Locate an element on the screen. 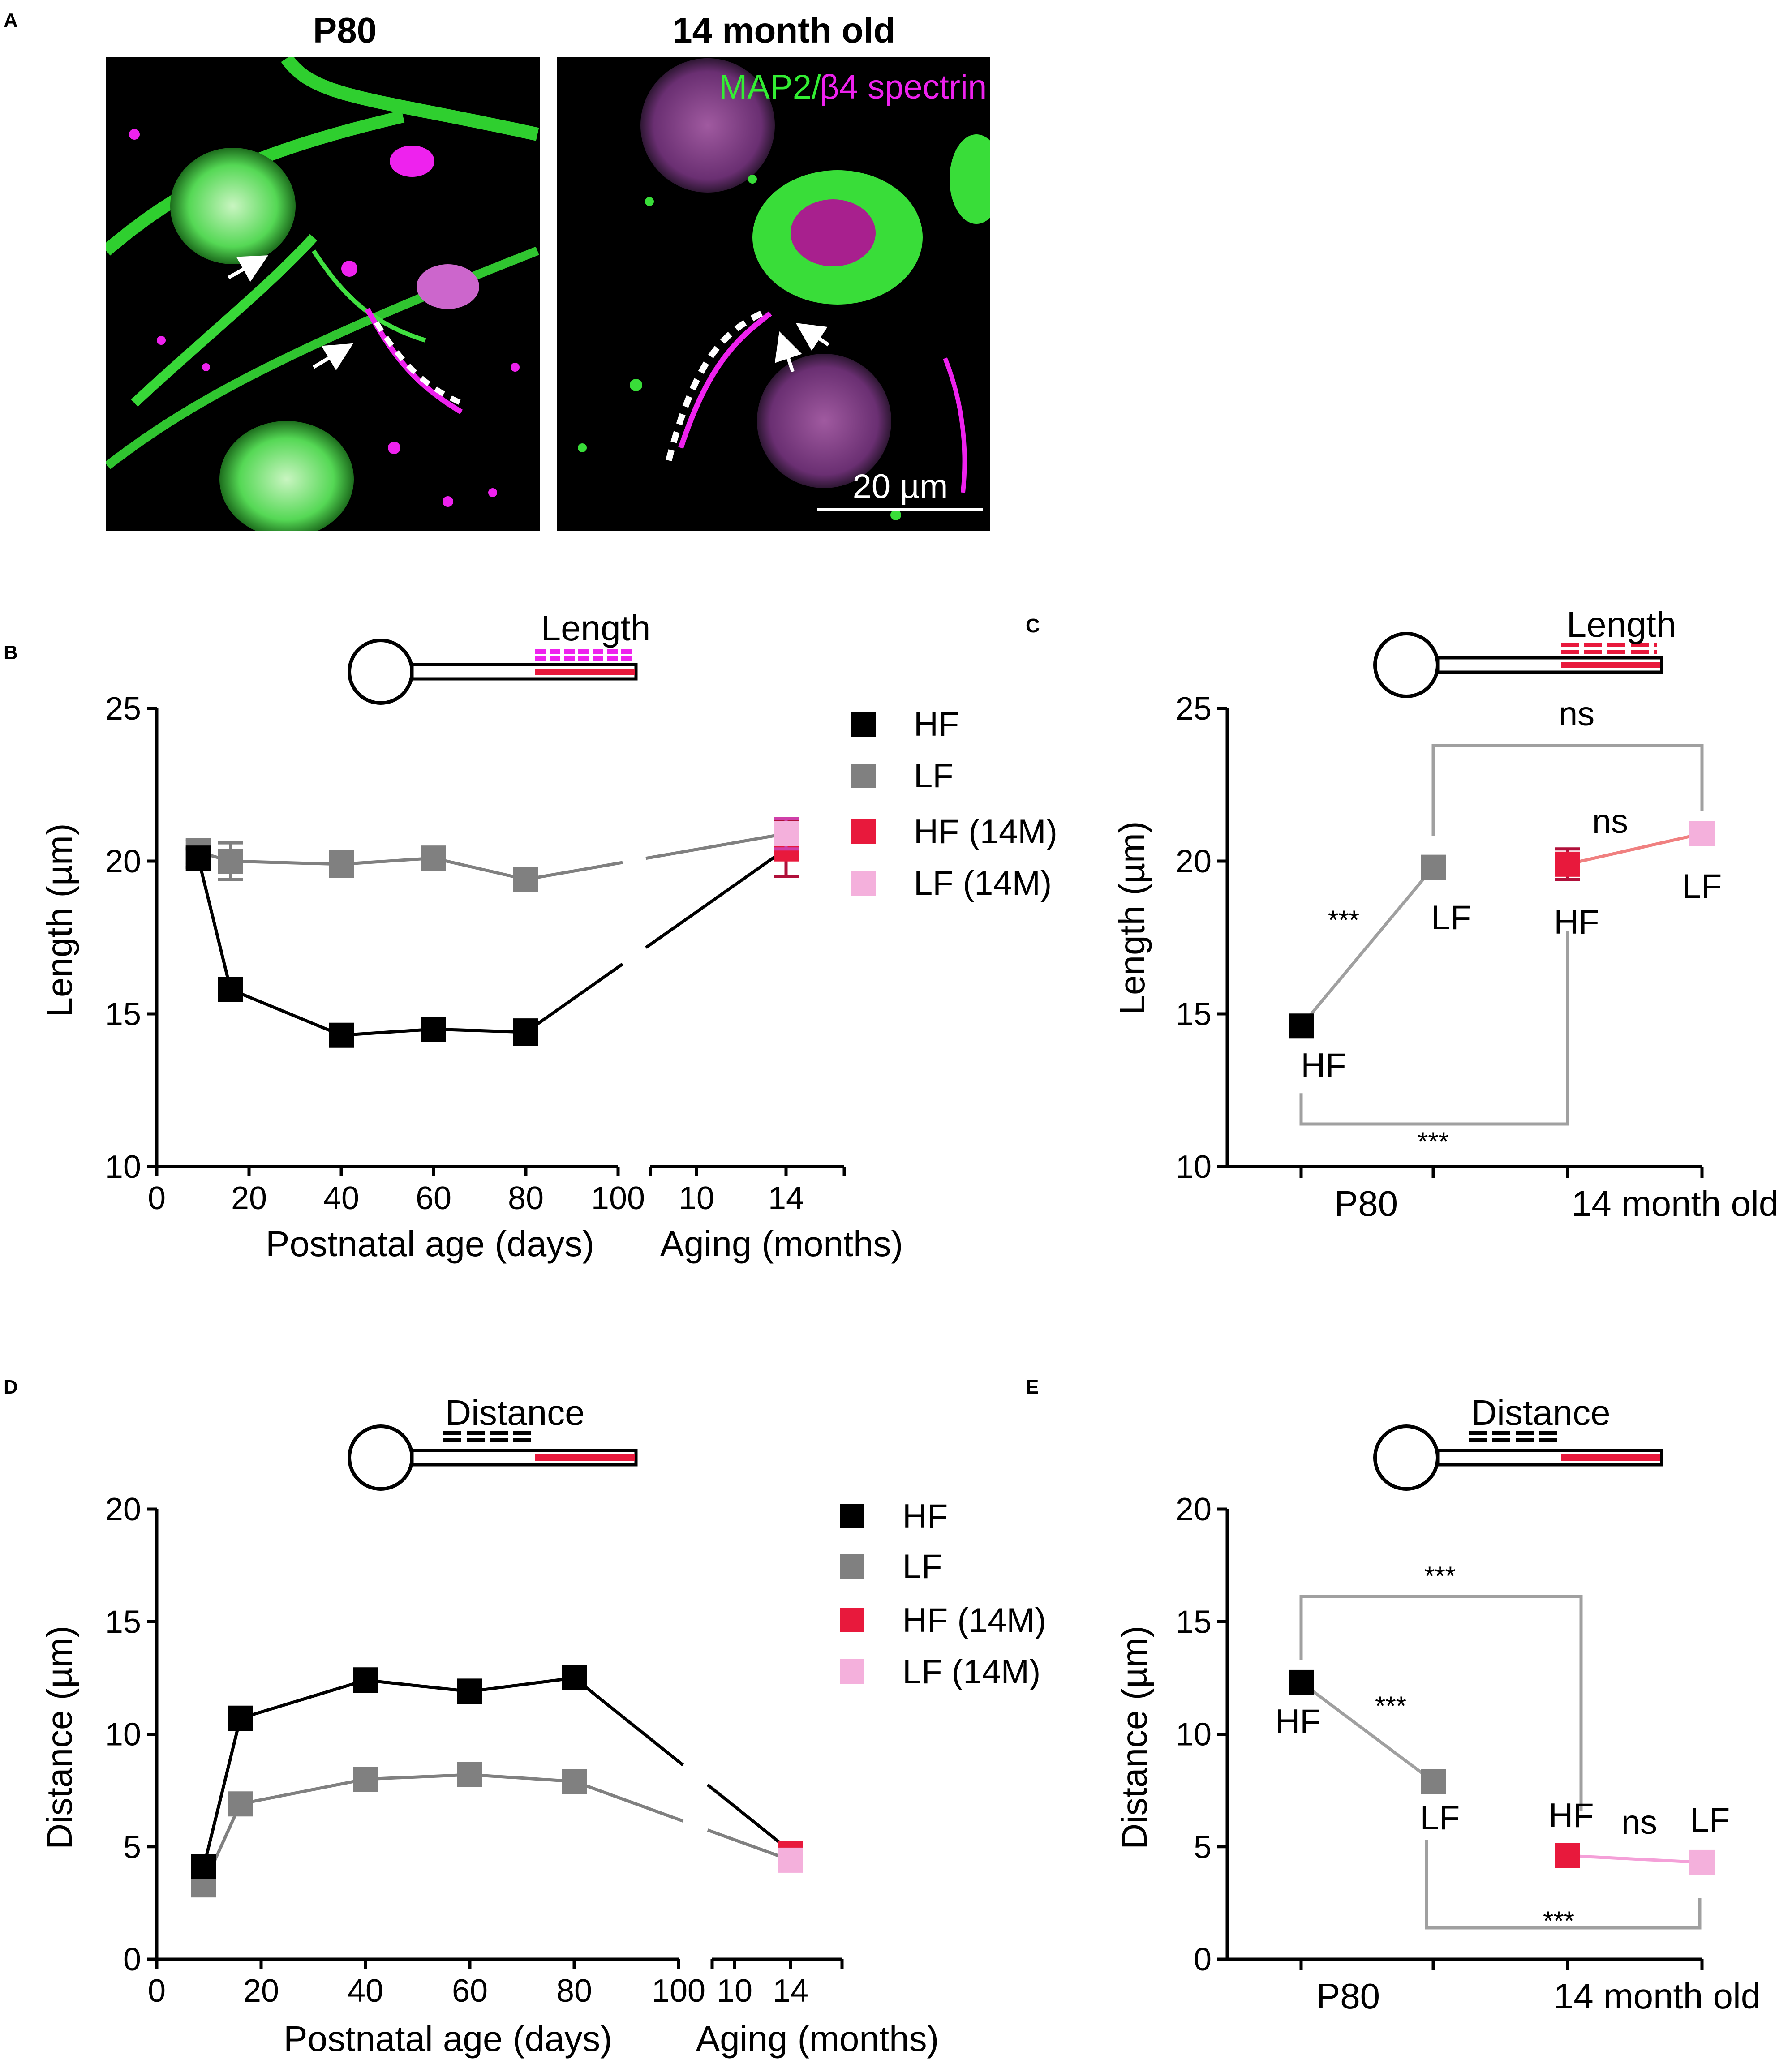 The height and width of the screenshot is (2068, 1792). legend-text-lf14m-b: LF (14M) is located at coordinates (983, 883).